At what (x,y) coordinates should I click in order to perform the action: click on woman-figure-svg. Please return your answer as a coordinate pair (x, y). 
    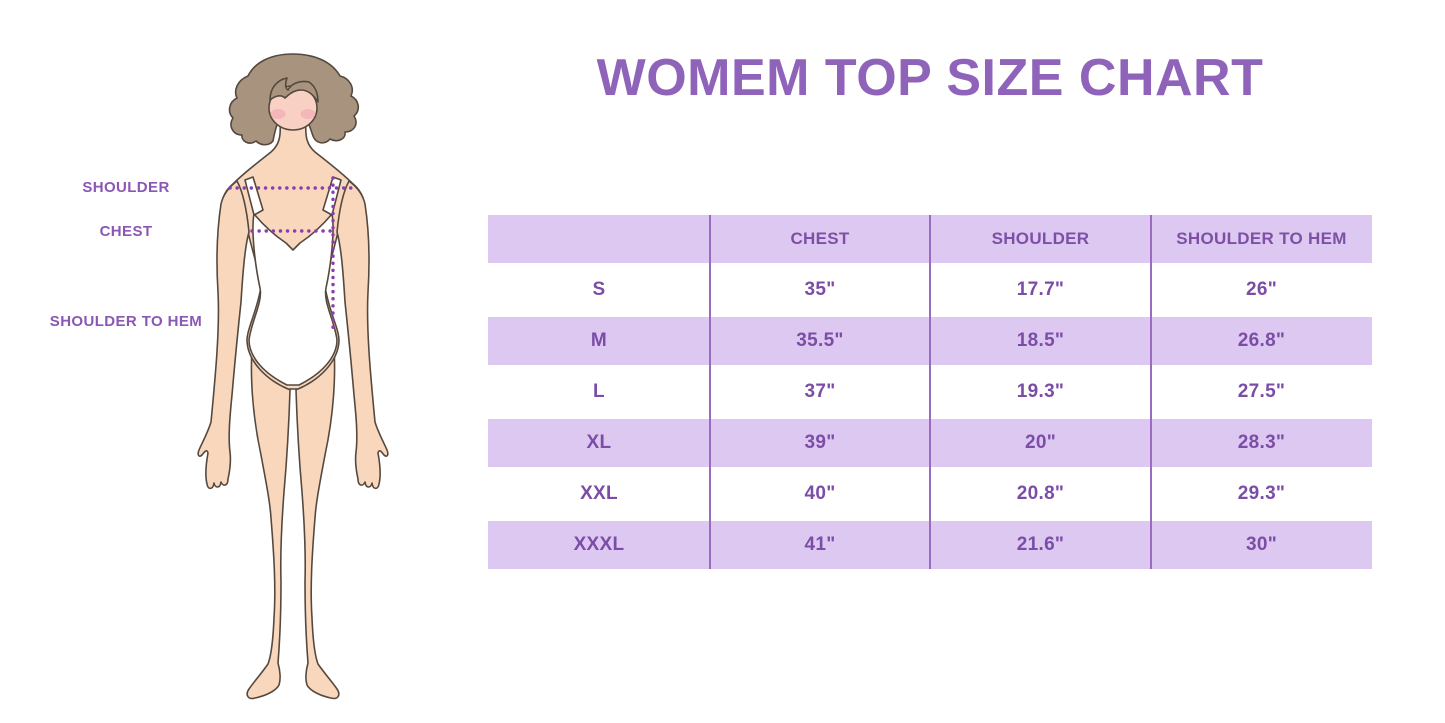
    Looking at the image, I should click on (293, 376).